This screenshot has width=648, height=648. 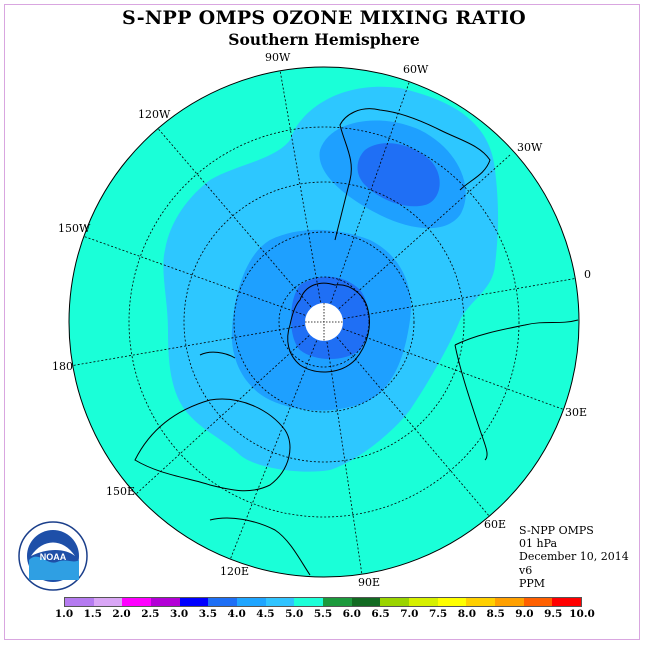 What do you see at coordinates (351, 614) in the screenshot?
I see `colorbar-tick-label: 6.0` at bounding box center [351, 614].